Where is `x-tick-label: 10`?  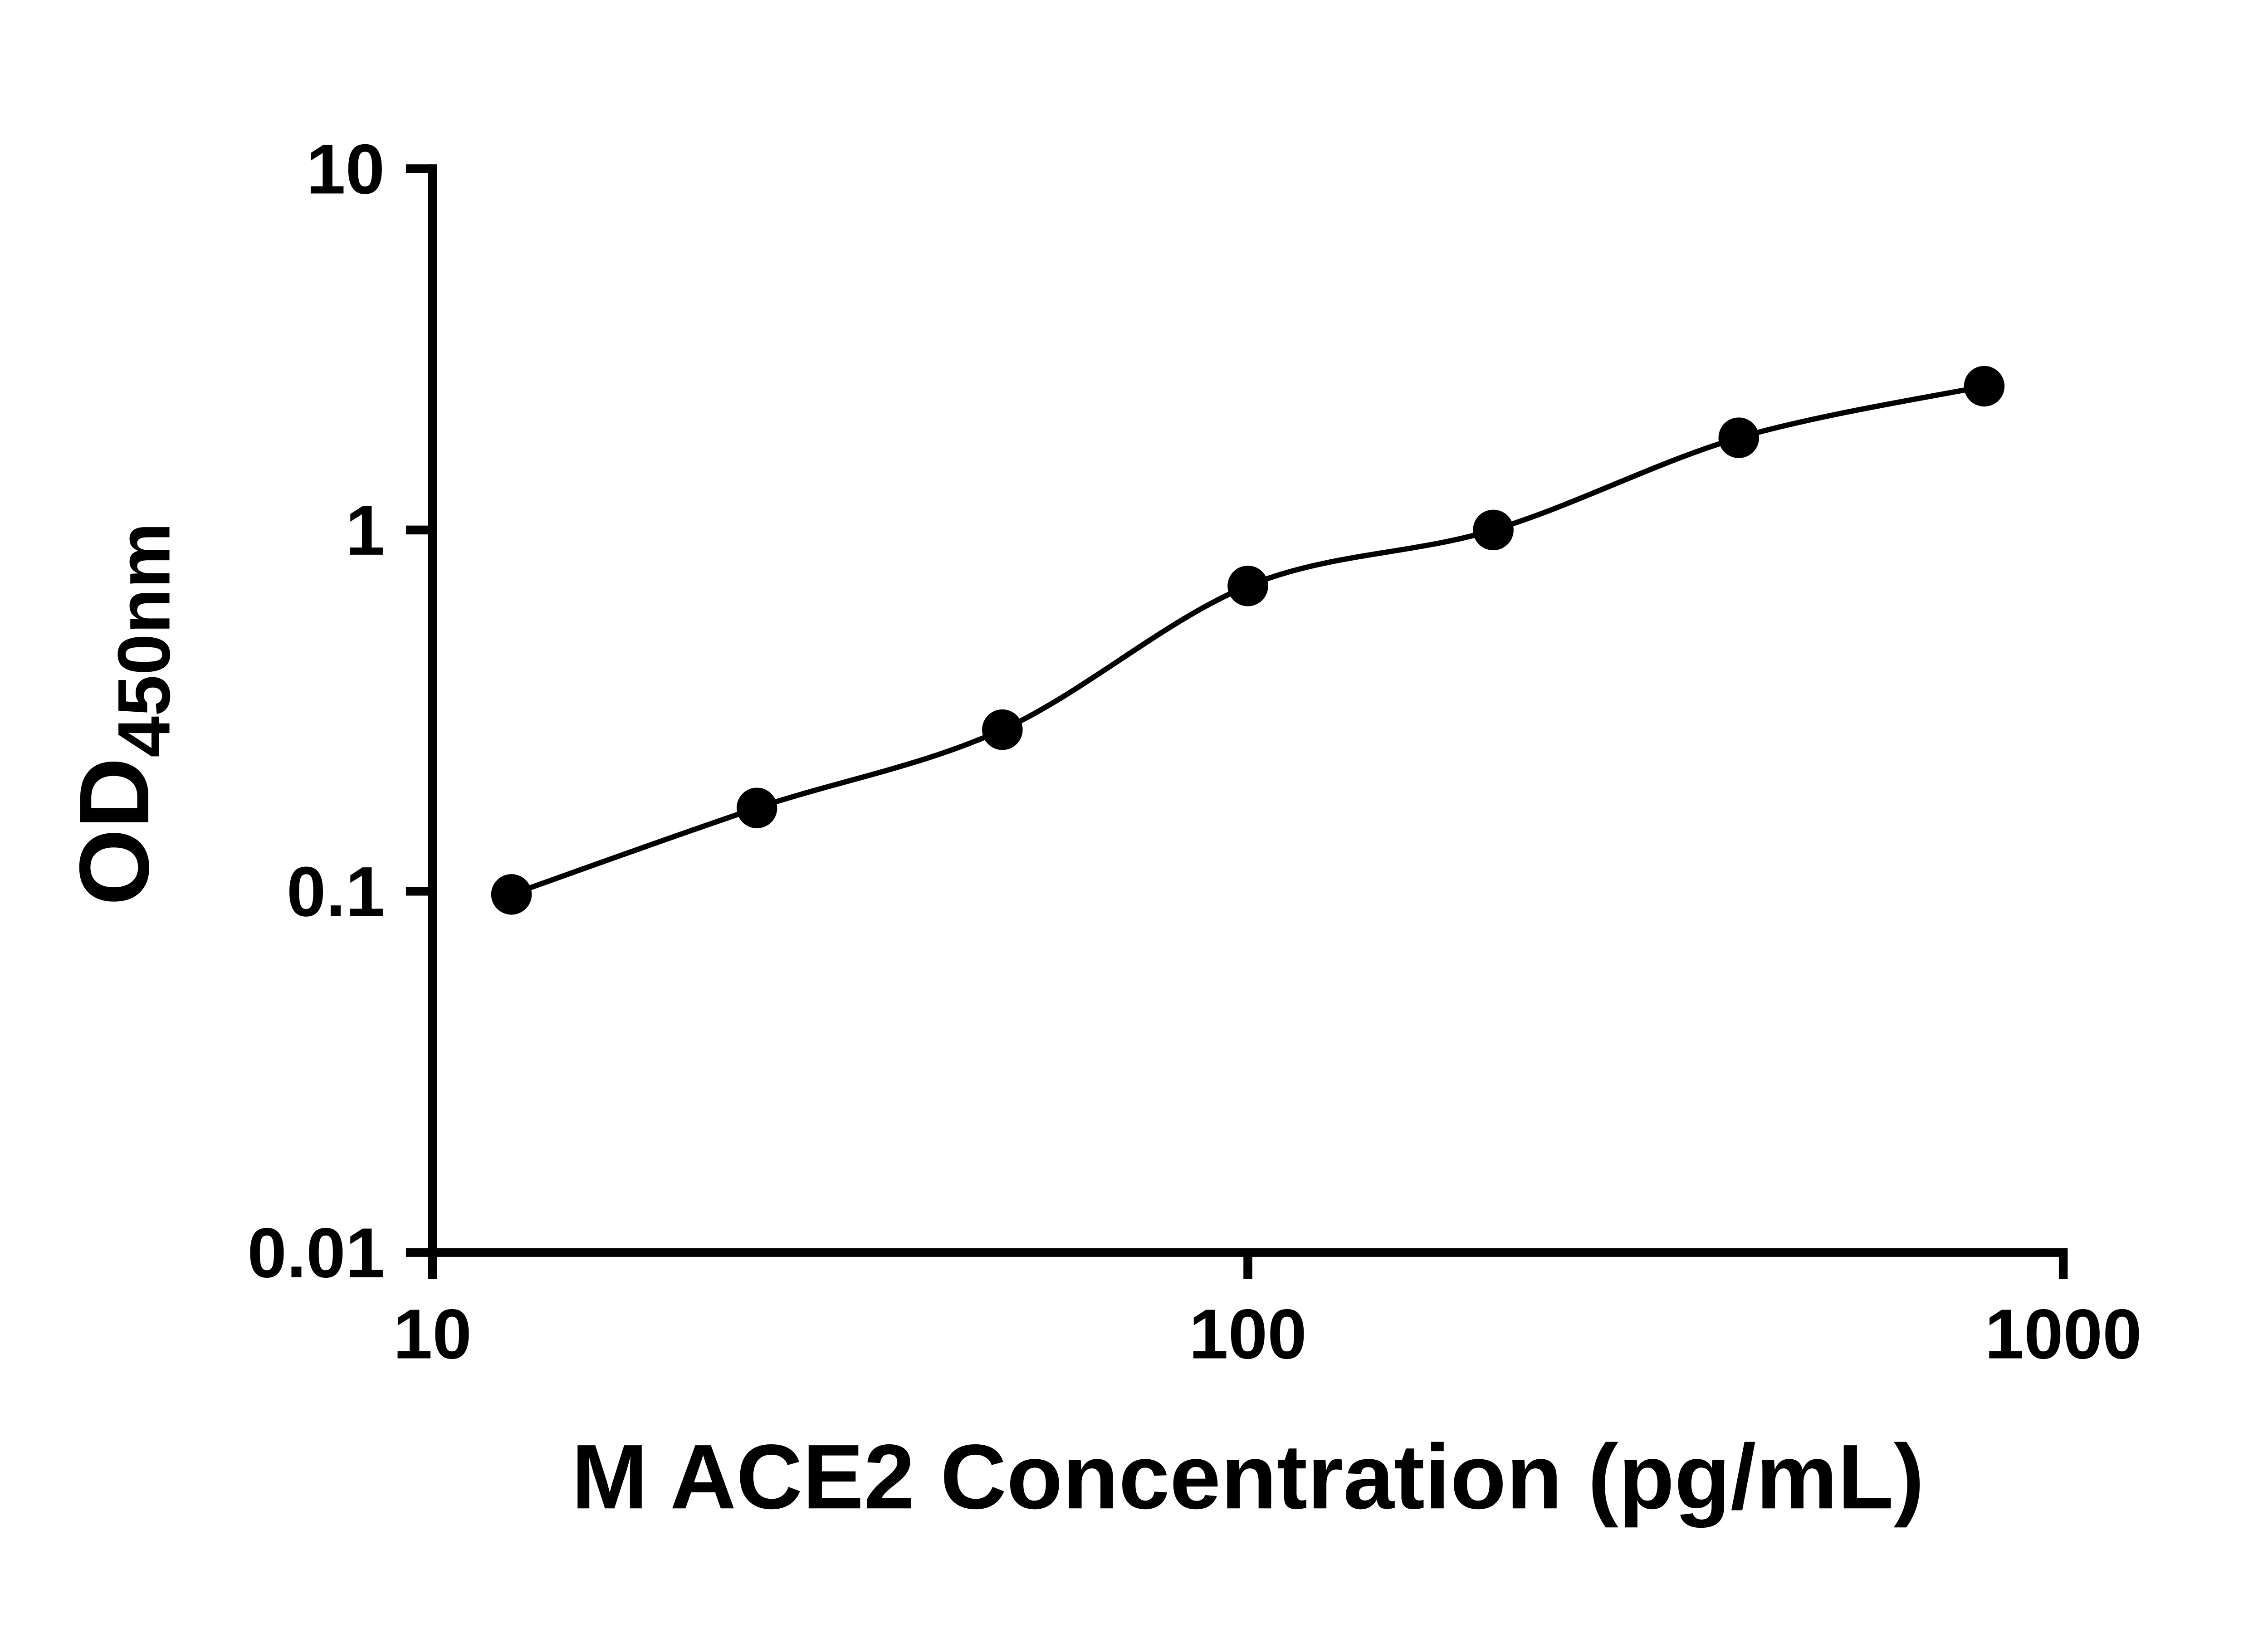
x-tick-label: 10 is located at coordinates (433, 1334).